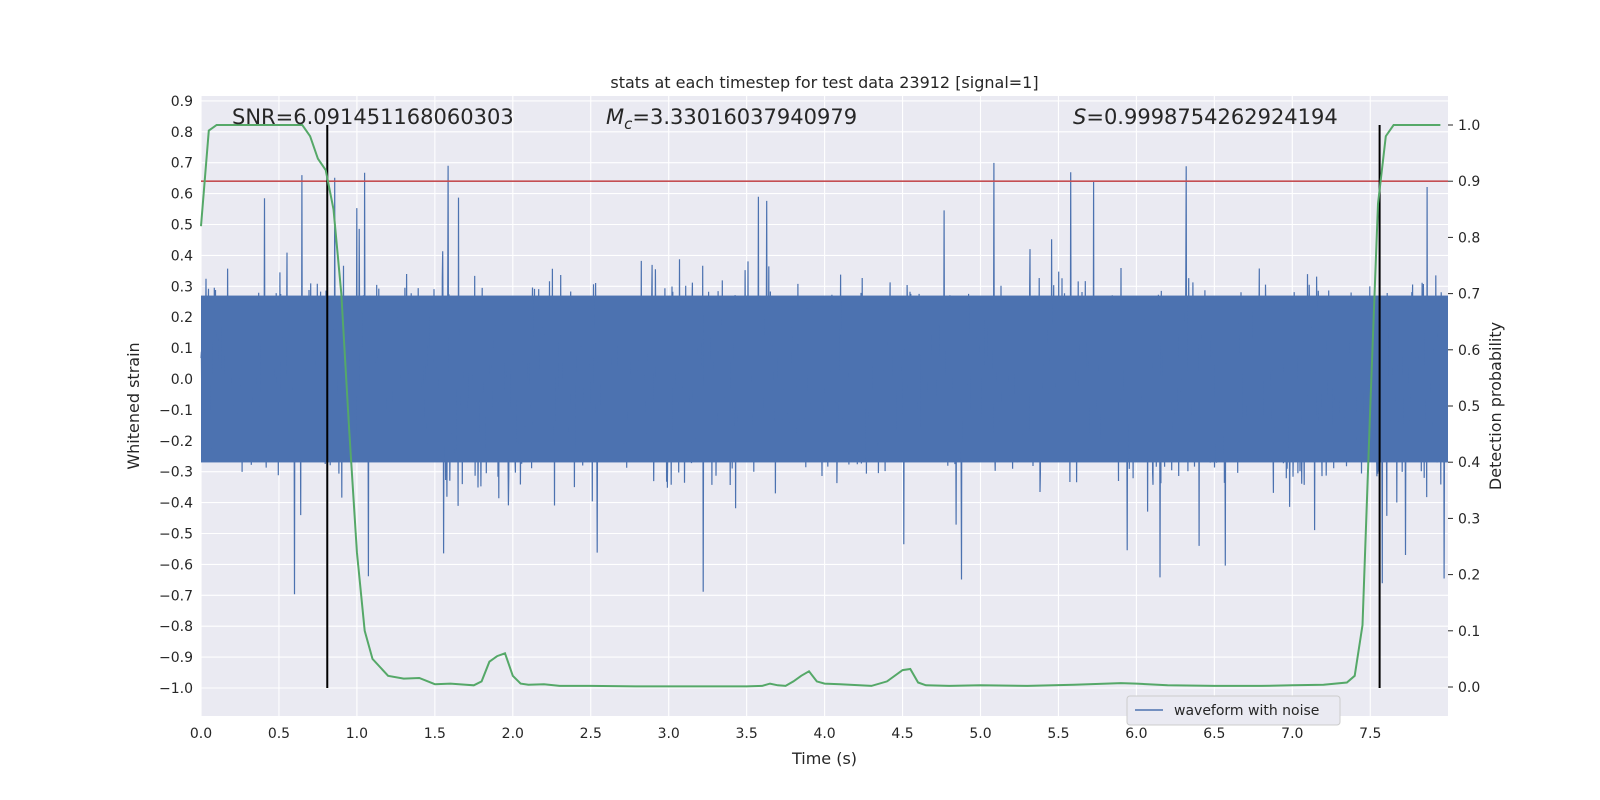 This screenshot has height=800, width=1600. I want to click on x-tick-label: 5.0, so click(980, 734).